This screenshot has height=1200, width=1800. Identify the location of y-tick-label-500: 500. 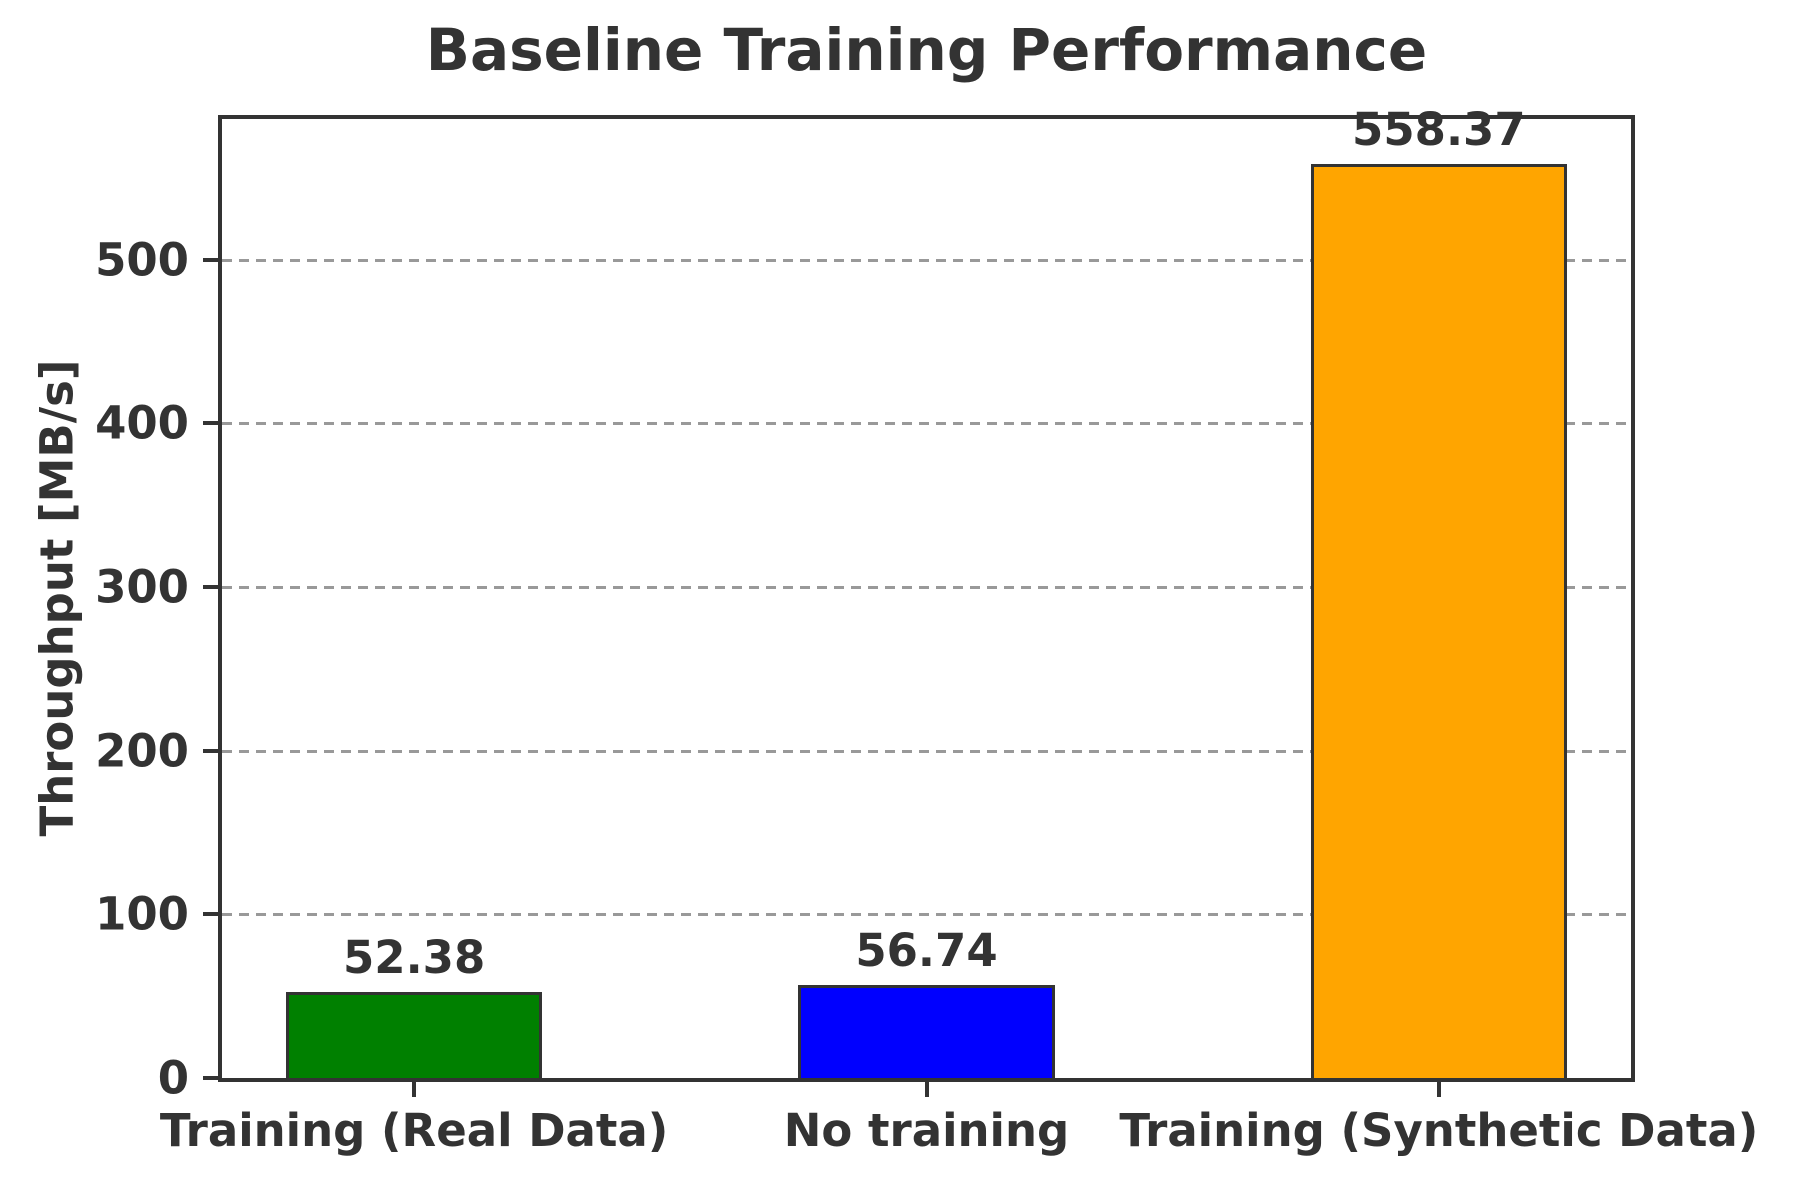
(142, 260).